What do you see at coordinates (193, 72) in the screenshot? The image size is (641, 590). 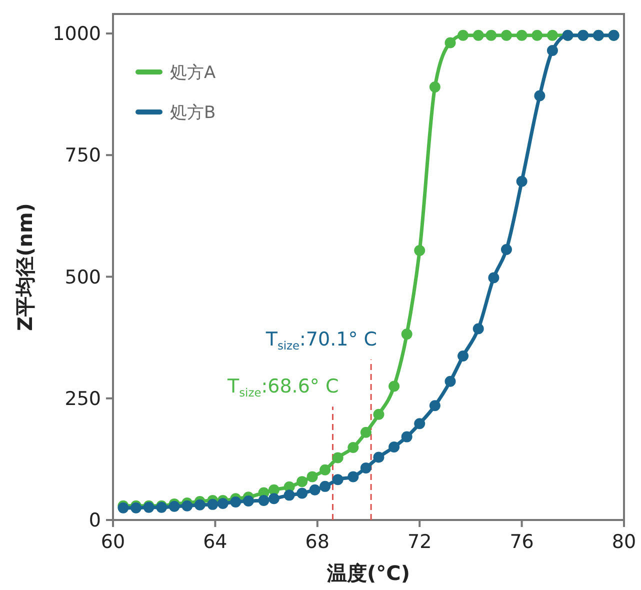 I see `legend-label: 処方A` at bounding box center [193, 72].